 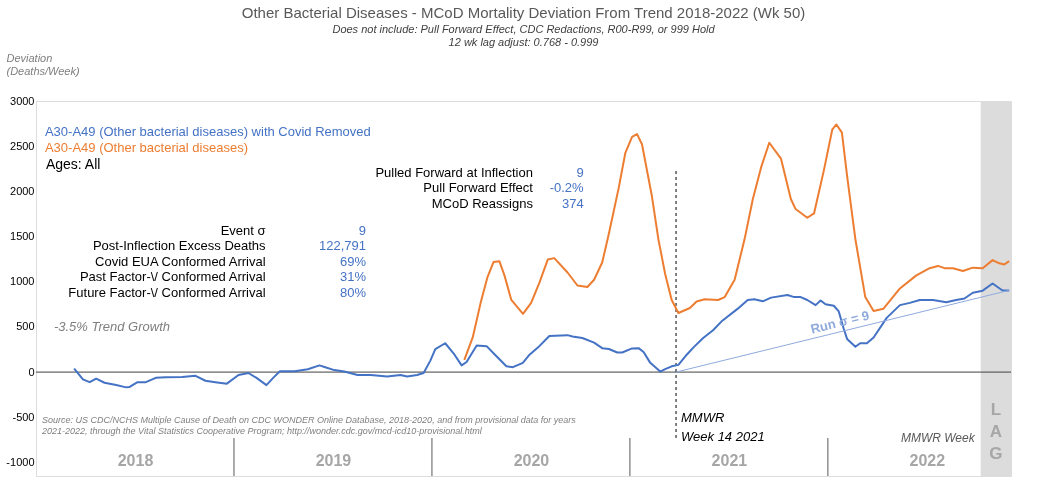 I want to click on x-tick-label: 2018, so click(x=135, y=460).